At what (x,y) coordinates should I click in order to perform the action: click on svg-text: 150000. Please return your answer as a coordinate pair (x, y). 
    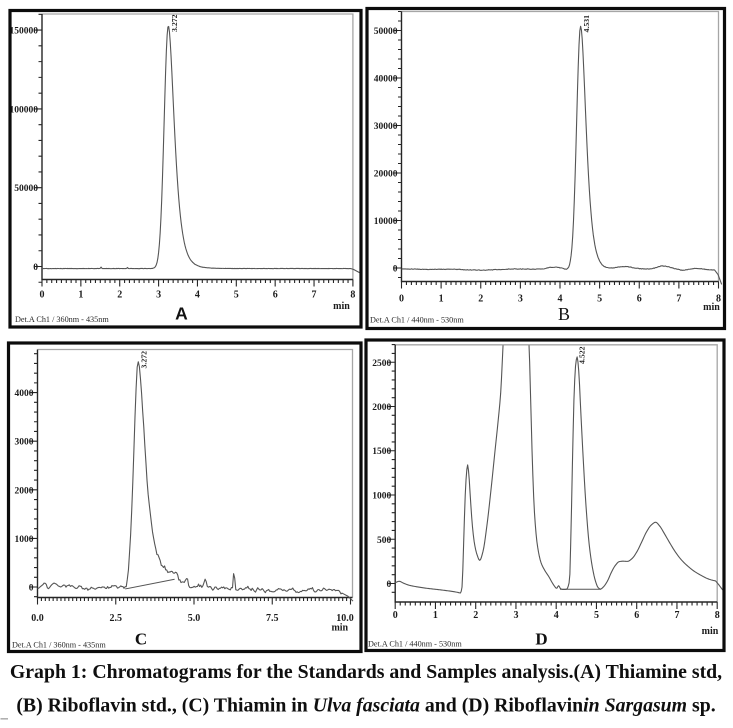
    Looking at the image, I should click on (24, 32).